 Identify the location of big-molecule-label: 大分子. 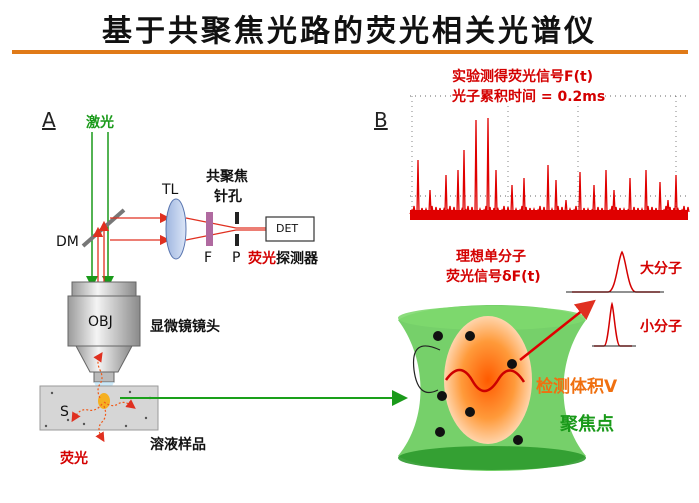
(661, 269).